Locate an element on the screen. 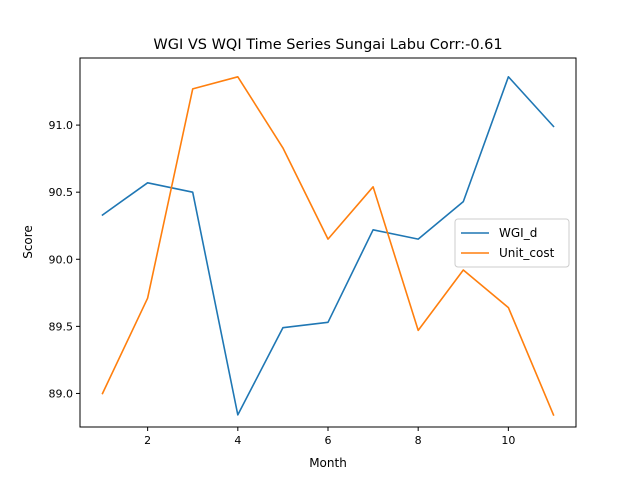 The image size is (640, 480). x-axis-ticks: 2 4 6 8 10 is located at coordinates (329, 437).